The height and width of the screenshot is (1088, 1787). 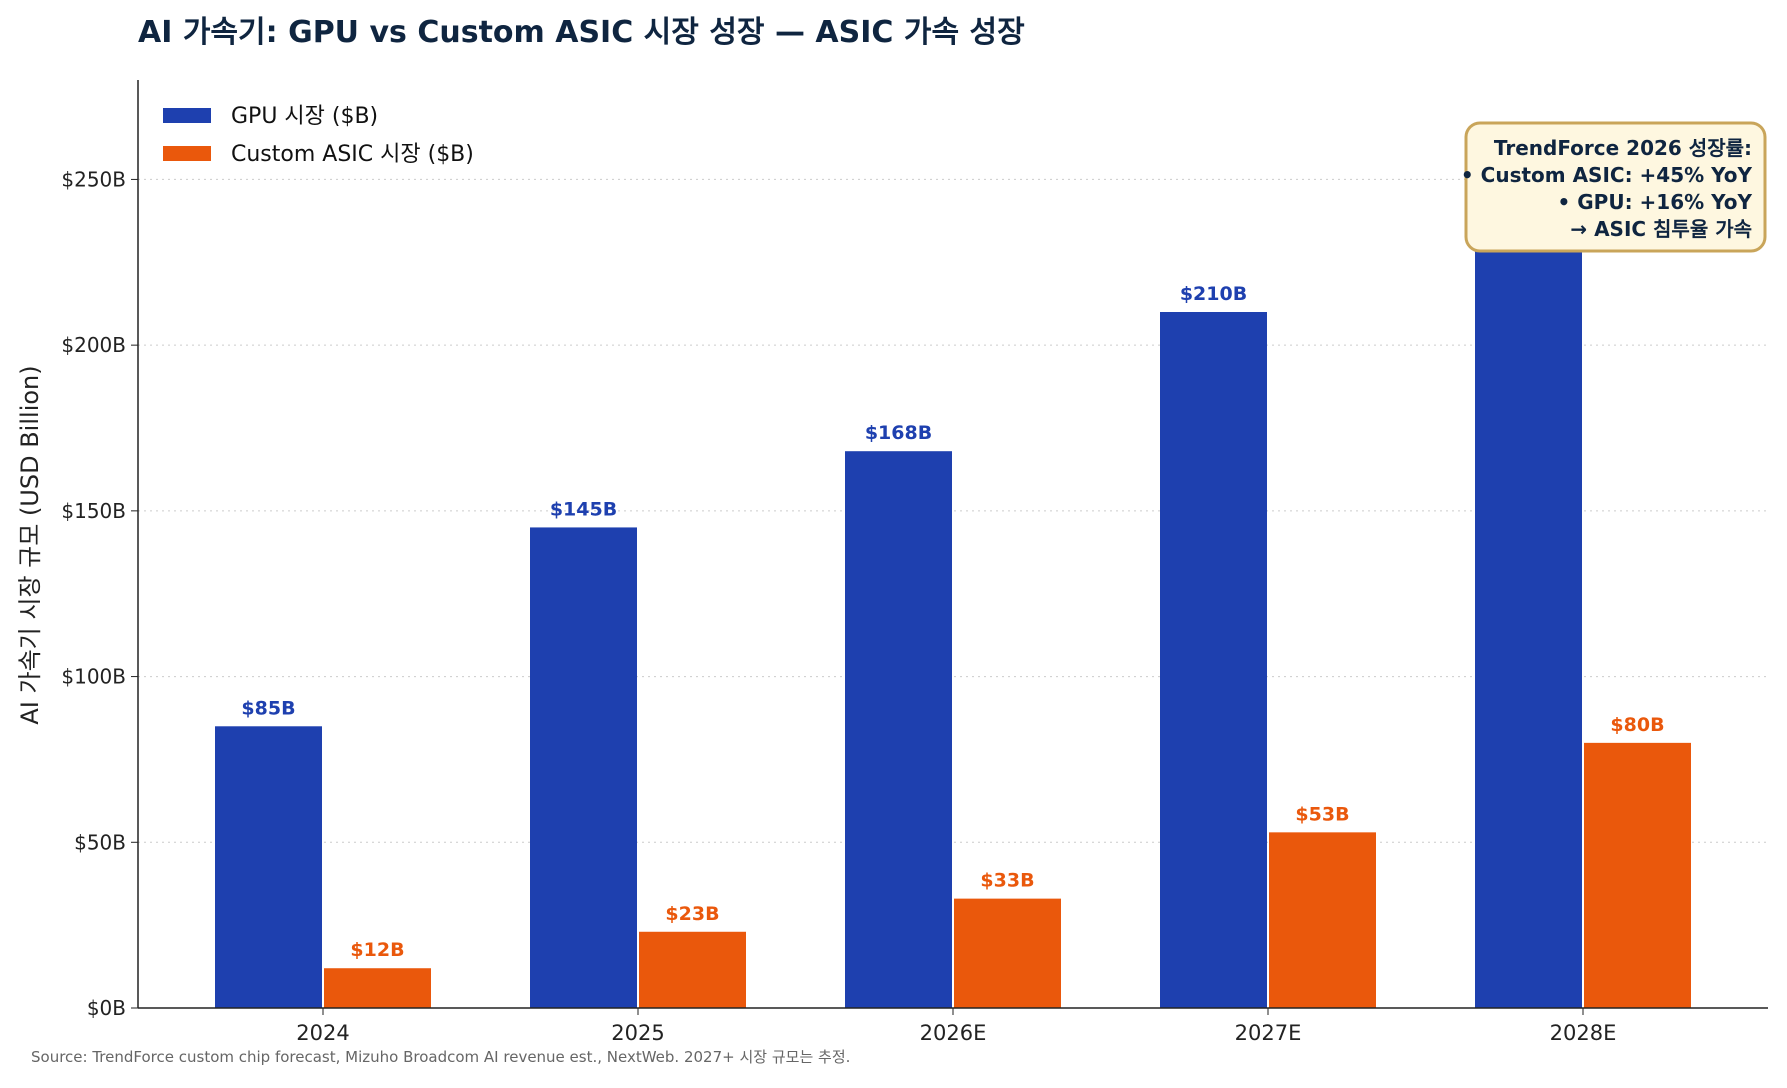 I want to click on legend-swatch-asic, so click(x=187, y=153).